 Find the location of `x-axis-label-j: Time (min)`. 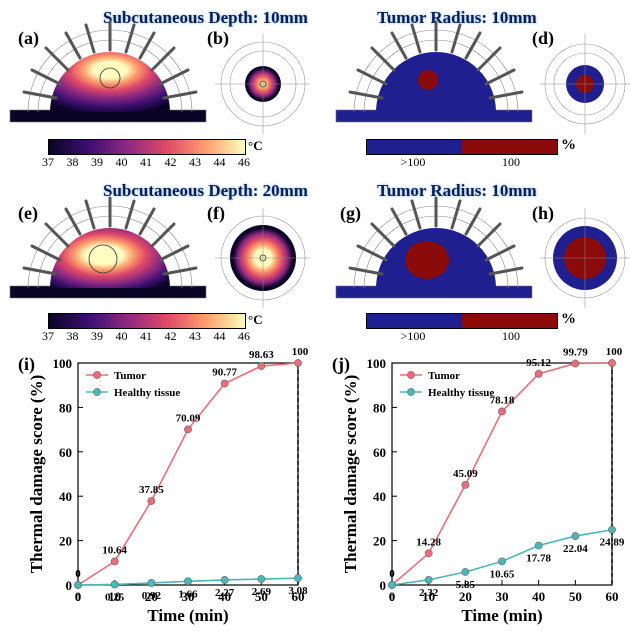

x-axis-label-j: Time (min) is located at coordinates (501, 615).